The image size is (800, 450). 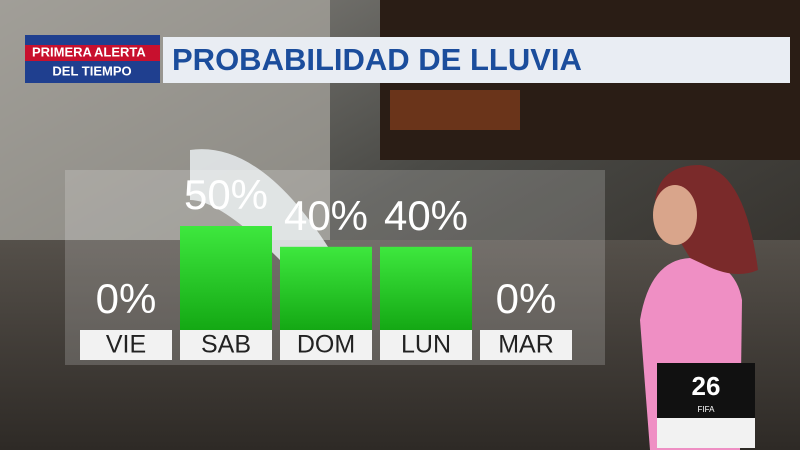 I want to click on badge-bottom, so click(x=706, y=433).